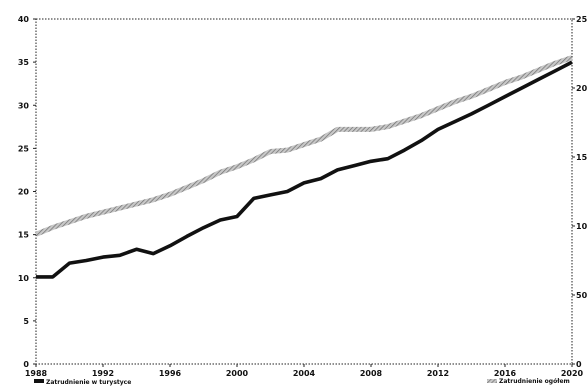 This screenshot has width=587, height=386. Describe the element at coordinates (572, 373) in the screenshot. I see `x-tick-label: 2020` at that location.